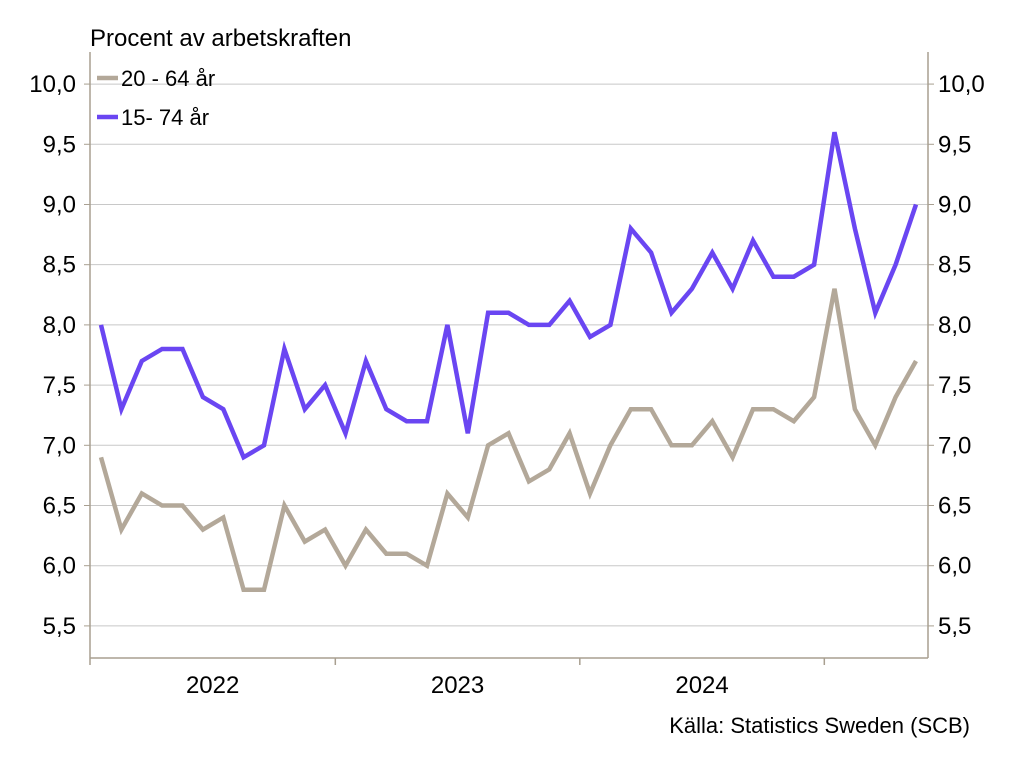 The height and width of the screenshot is (780, 1030). Describe the element at coordinates (52, 84) in the screenshot. I see `y-tick-label-left: 10,0` at that location.